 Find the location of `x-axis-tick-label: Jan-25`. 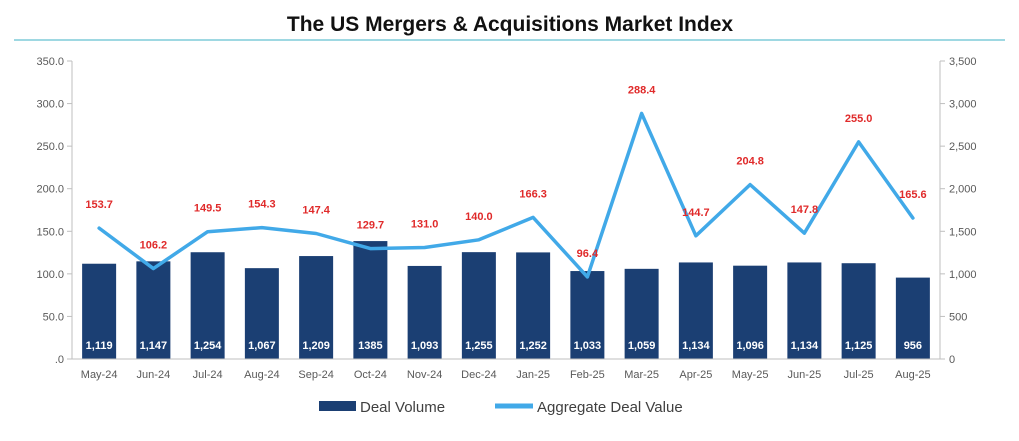

x-axis-tick-label: Jan-25 is located at coordinates (533, 375).